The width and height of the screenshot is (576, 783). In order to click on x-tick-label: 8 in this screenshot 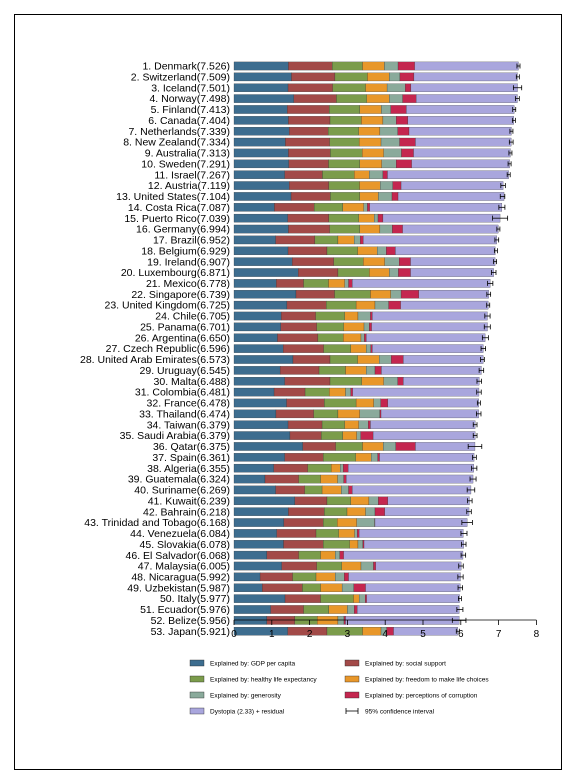, I will do `click(537, 634)`.